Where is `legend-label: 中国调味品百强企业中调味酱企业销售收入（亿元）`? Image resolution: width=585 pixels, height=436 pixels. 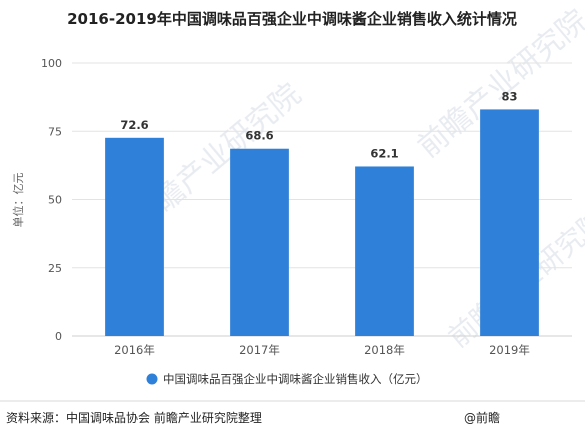 legend-label: 中国调味品百强企业中调味酱企业销售收入（亿元） is located at coordinates (295, 379).